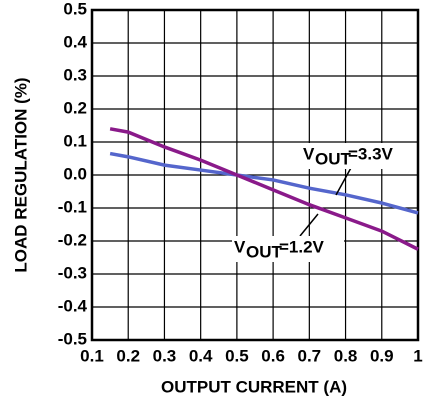 The height and width of the screenshot is (404, 435). Describe the element at coordinates (382, 355) in the screenshot. I see `x-tick-label: 0.9` at that location.